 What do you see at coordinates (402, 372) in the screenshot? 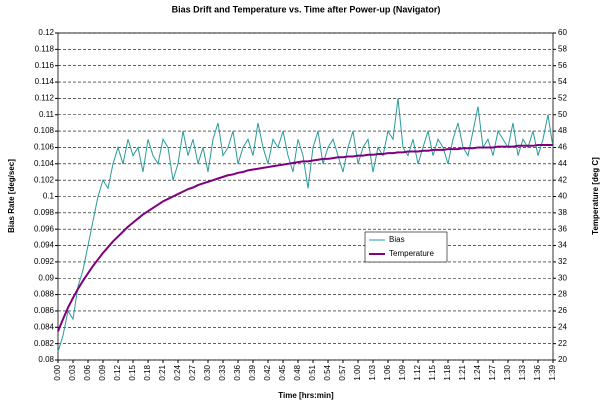
I see `x-tick-label: 1:09` at bounding box center [402, 372].